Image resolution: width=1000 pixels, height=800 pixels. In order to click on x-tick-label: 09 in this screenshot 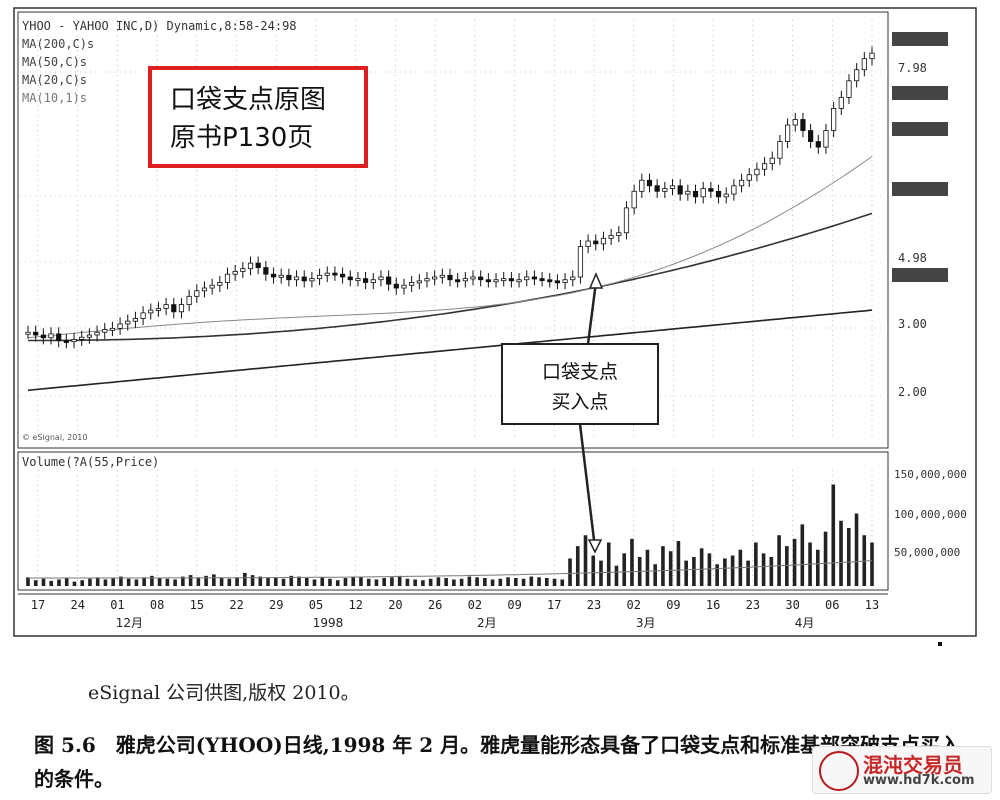, I will do `click(514, 605)`.